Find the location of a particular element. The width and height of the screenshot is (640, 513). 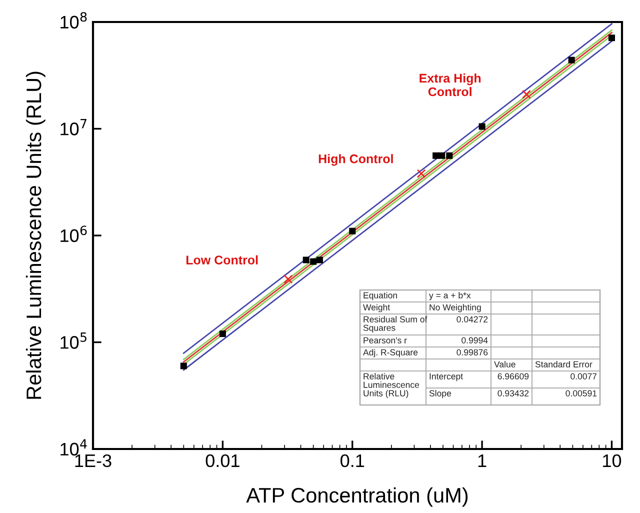

y-tick-label: 10$^{4}$ is located at coordinates (73, 447).